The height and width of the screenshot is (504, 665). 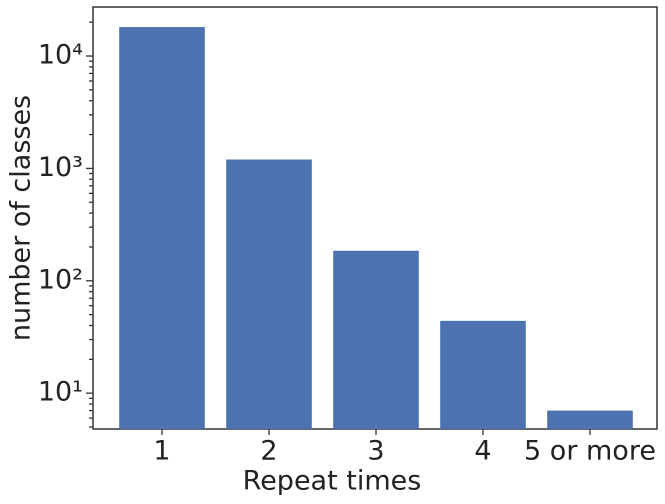 What do you see at coordinates (482, 451) in the screenshot?
I see `x-tick-label: 4` at bounding box center [482, 451].